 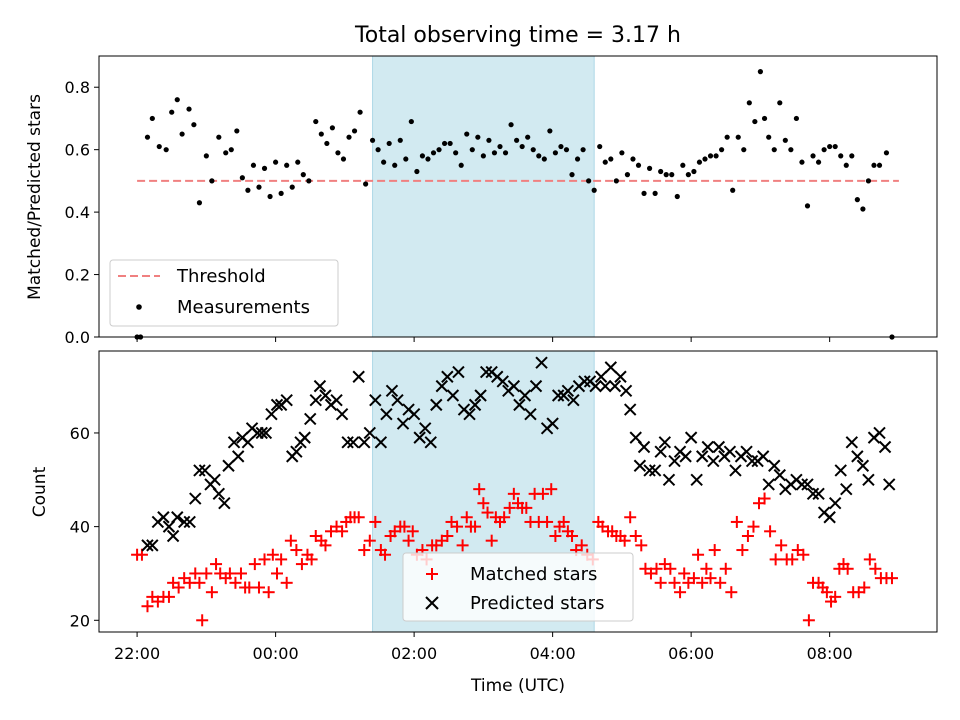 I want to click on top-y-axis-label: Matched/Predicted stars, so click(x=35, y=197).